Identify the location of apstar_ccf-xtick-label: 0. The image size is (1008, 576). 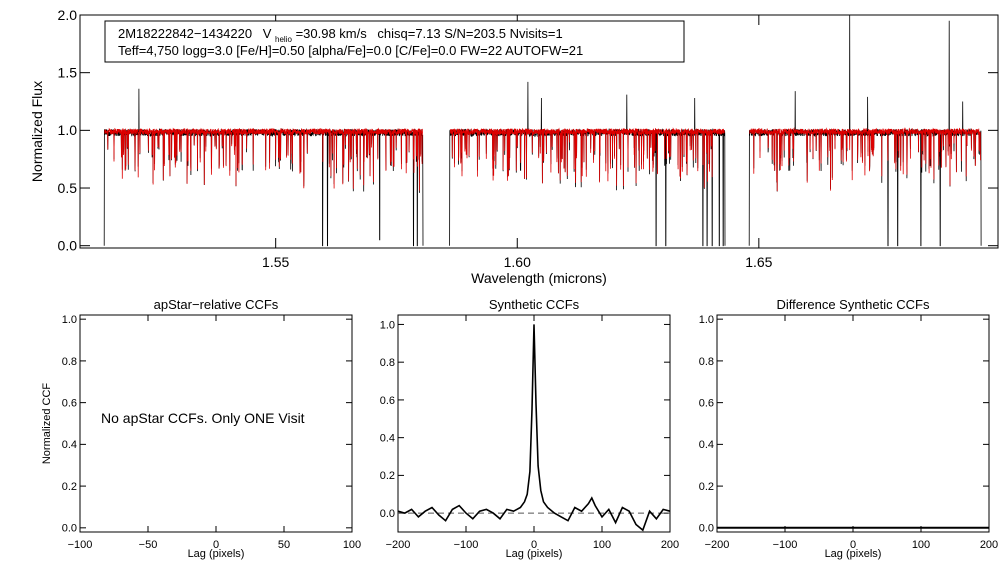
(216, 545).